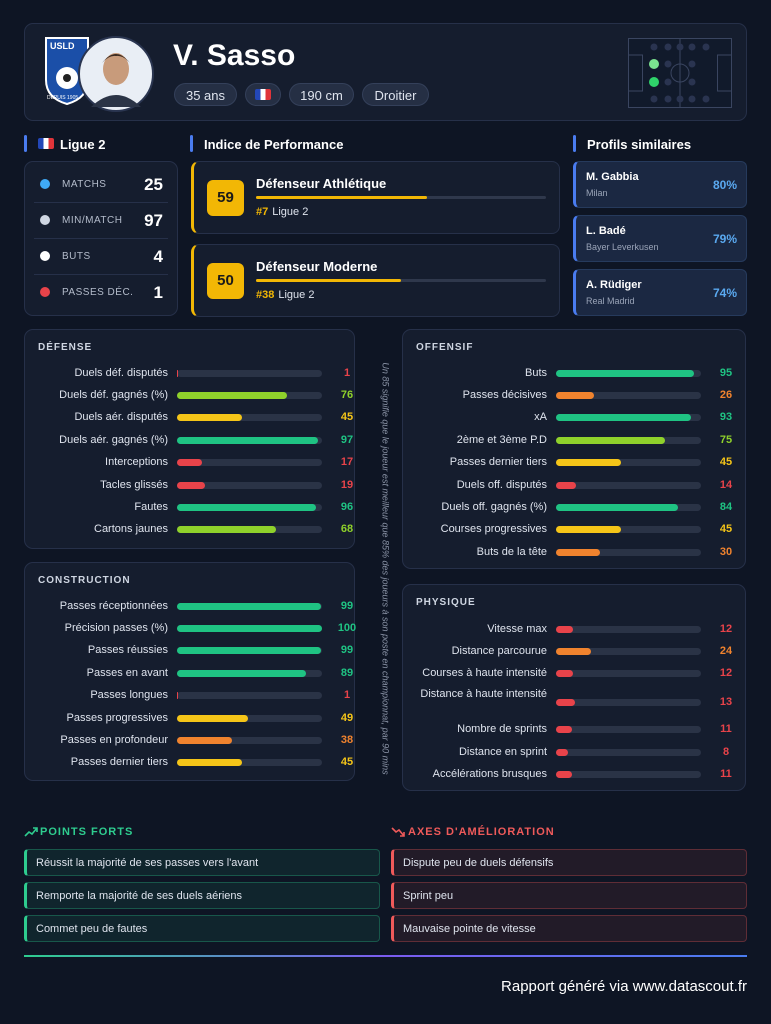 The width and height of the screenshot is (771, 1024). I want to click on section-title: Indice de Performance, so click(274, 144).